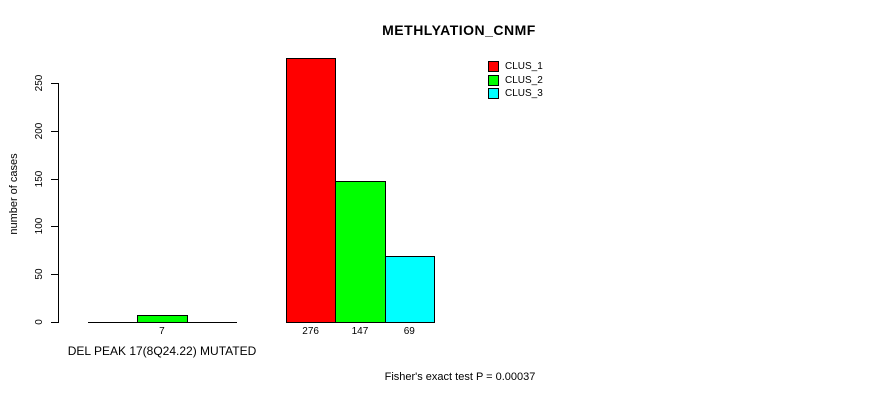 The image size is (890, 400). What do you see at coordinates (39, 131) in the screenshot?
I see `y-axis-tick-label: 200` at bounding box center [39, 131].